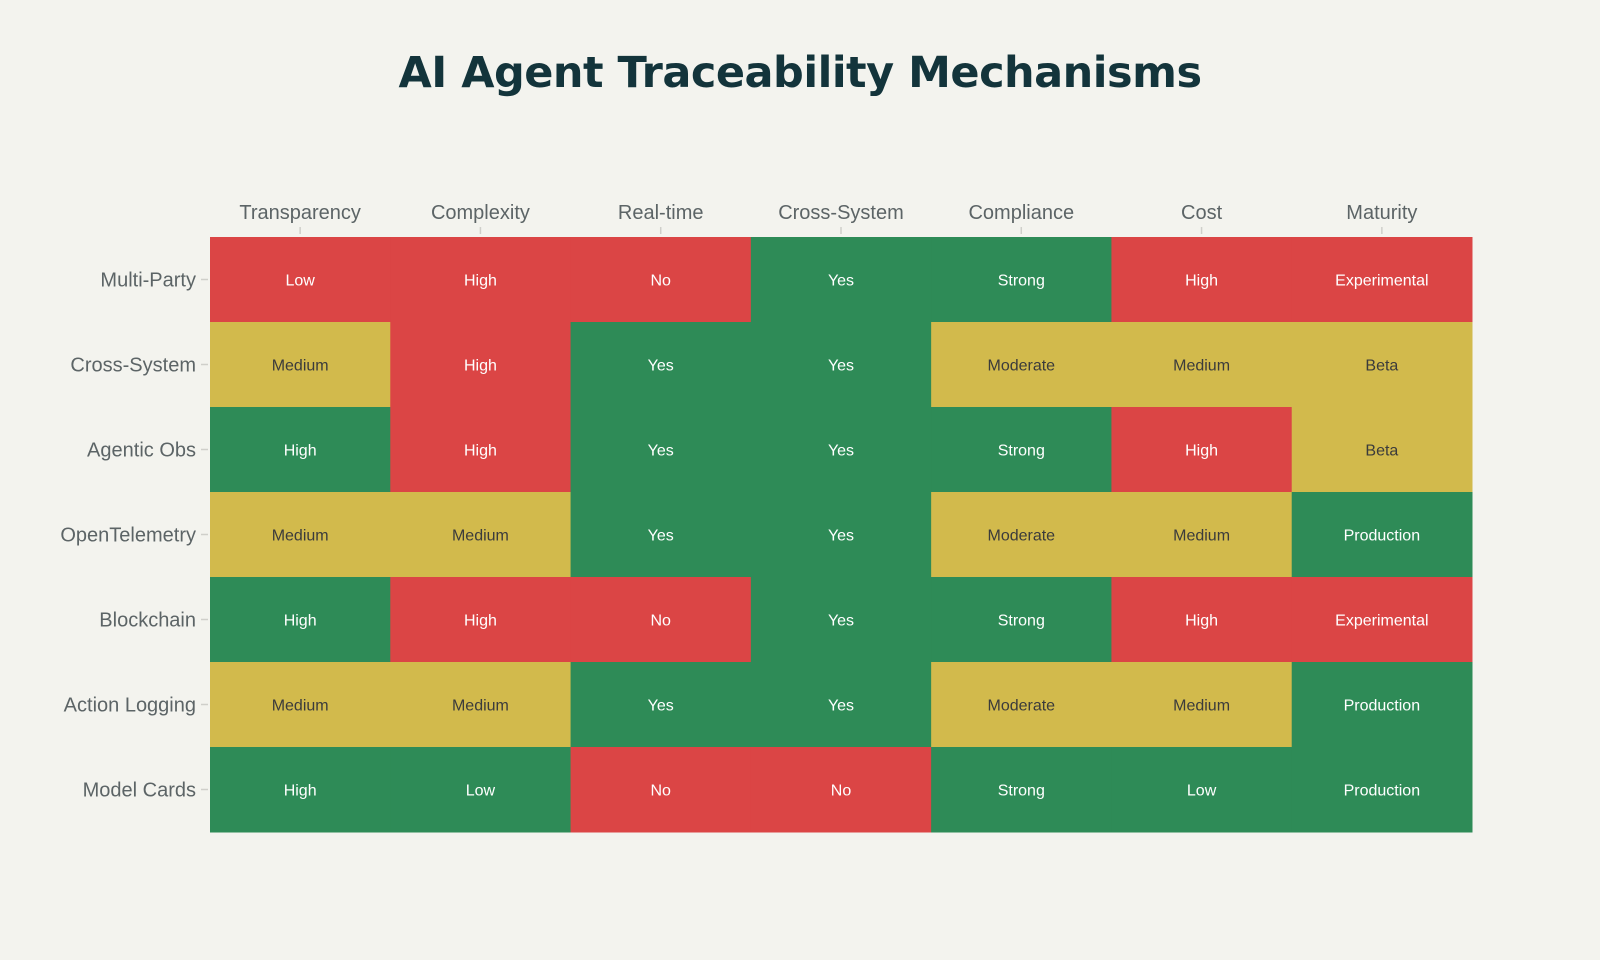 This screenshot has height=960, width=1600. I want to click on y-tick-label: Model Cards, so click(139, 791).